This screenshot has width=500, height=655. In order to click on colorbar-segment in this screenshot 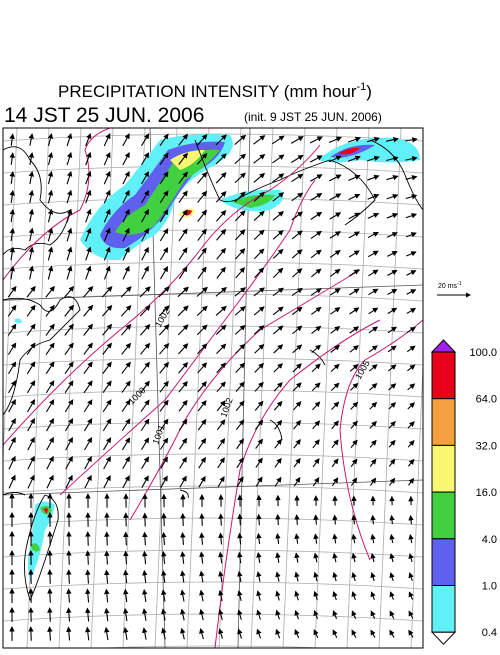, I will do `click(443, 468)`.